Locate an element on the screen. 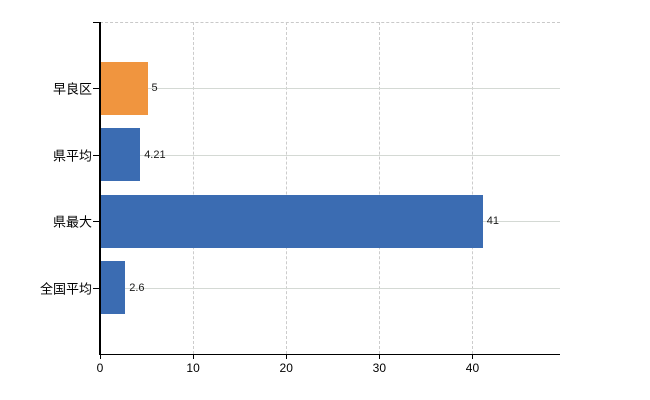  x-axis-line is located at coordinates (329, 354).